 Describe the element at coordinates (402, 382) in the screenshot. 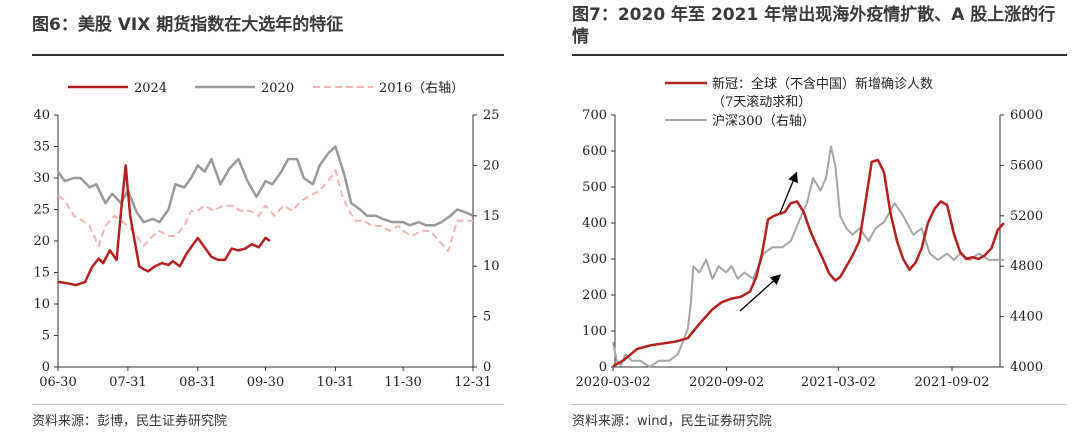

I see `x-tick-label: 11-30` at that location.